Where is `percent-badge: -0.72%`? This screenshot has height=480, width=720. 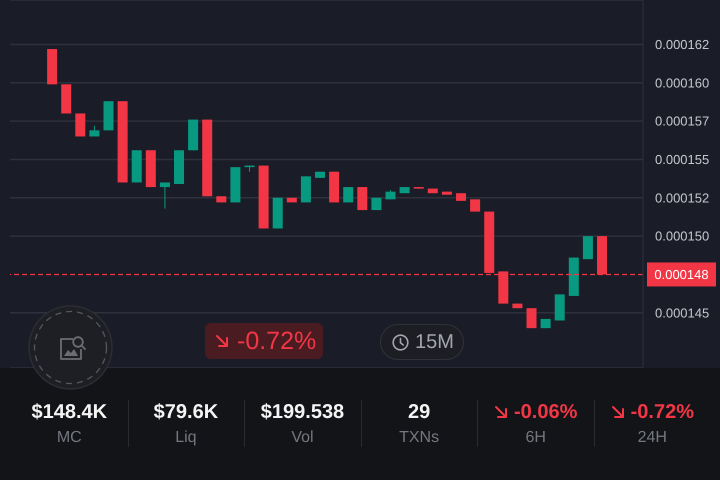 percent-badge: -0.72% is located at coordinates (264, 341).